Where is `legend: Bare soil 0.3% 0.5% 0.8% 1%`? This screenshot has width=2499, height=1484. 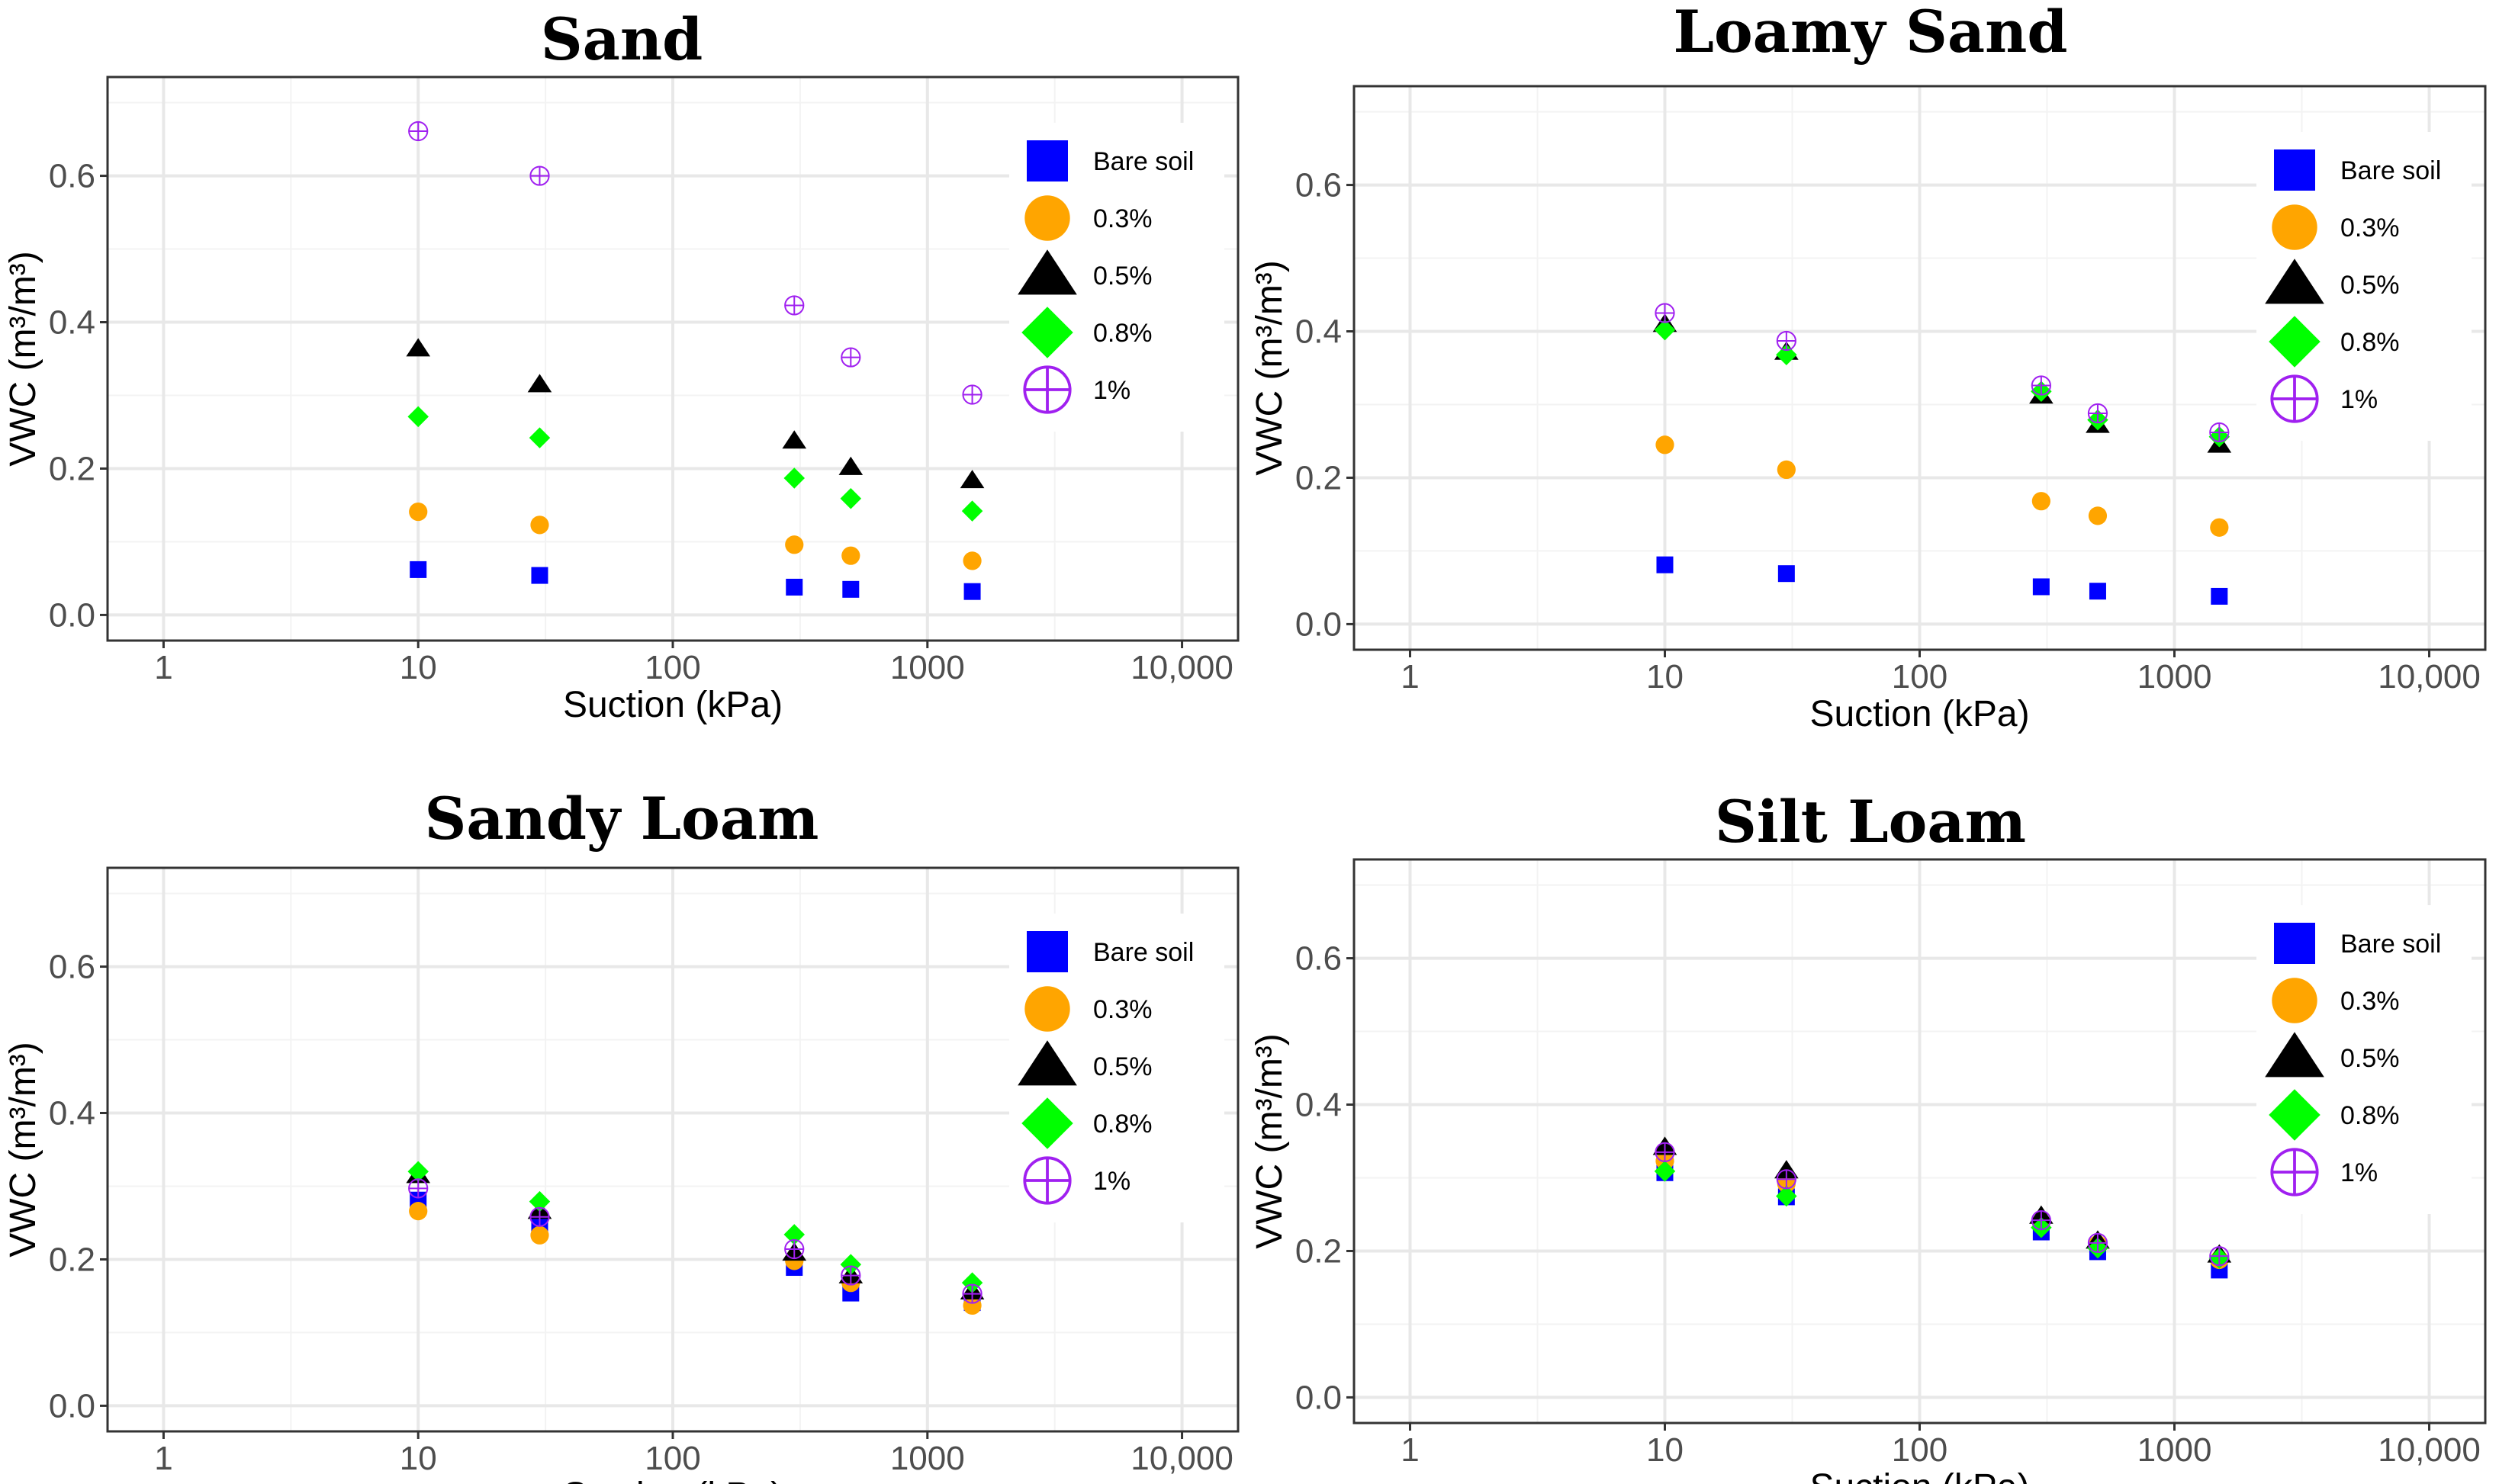 legend: Bare soil 0.3% 0.5% 0.8% 1% is located at coordinates (2364, 287).